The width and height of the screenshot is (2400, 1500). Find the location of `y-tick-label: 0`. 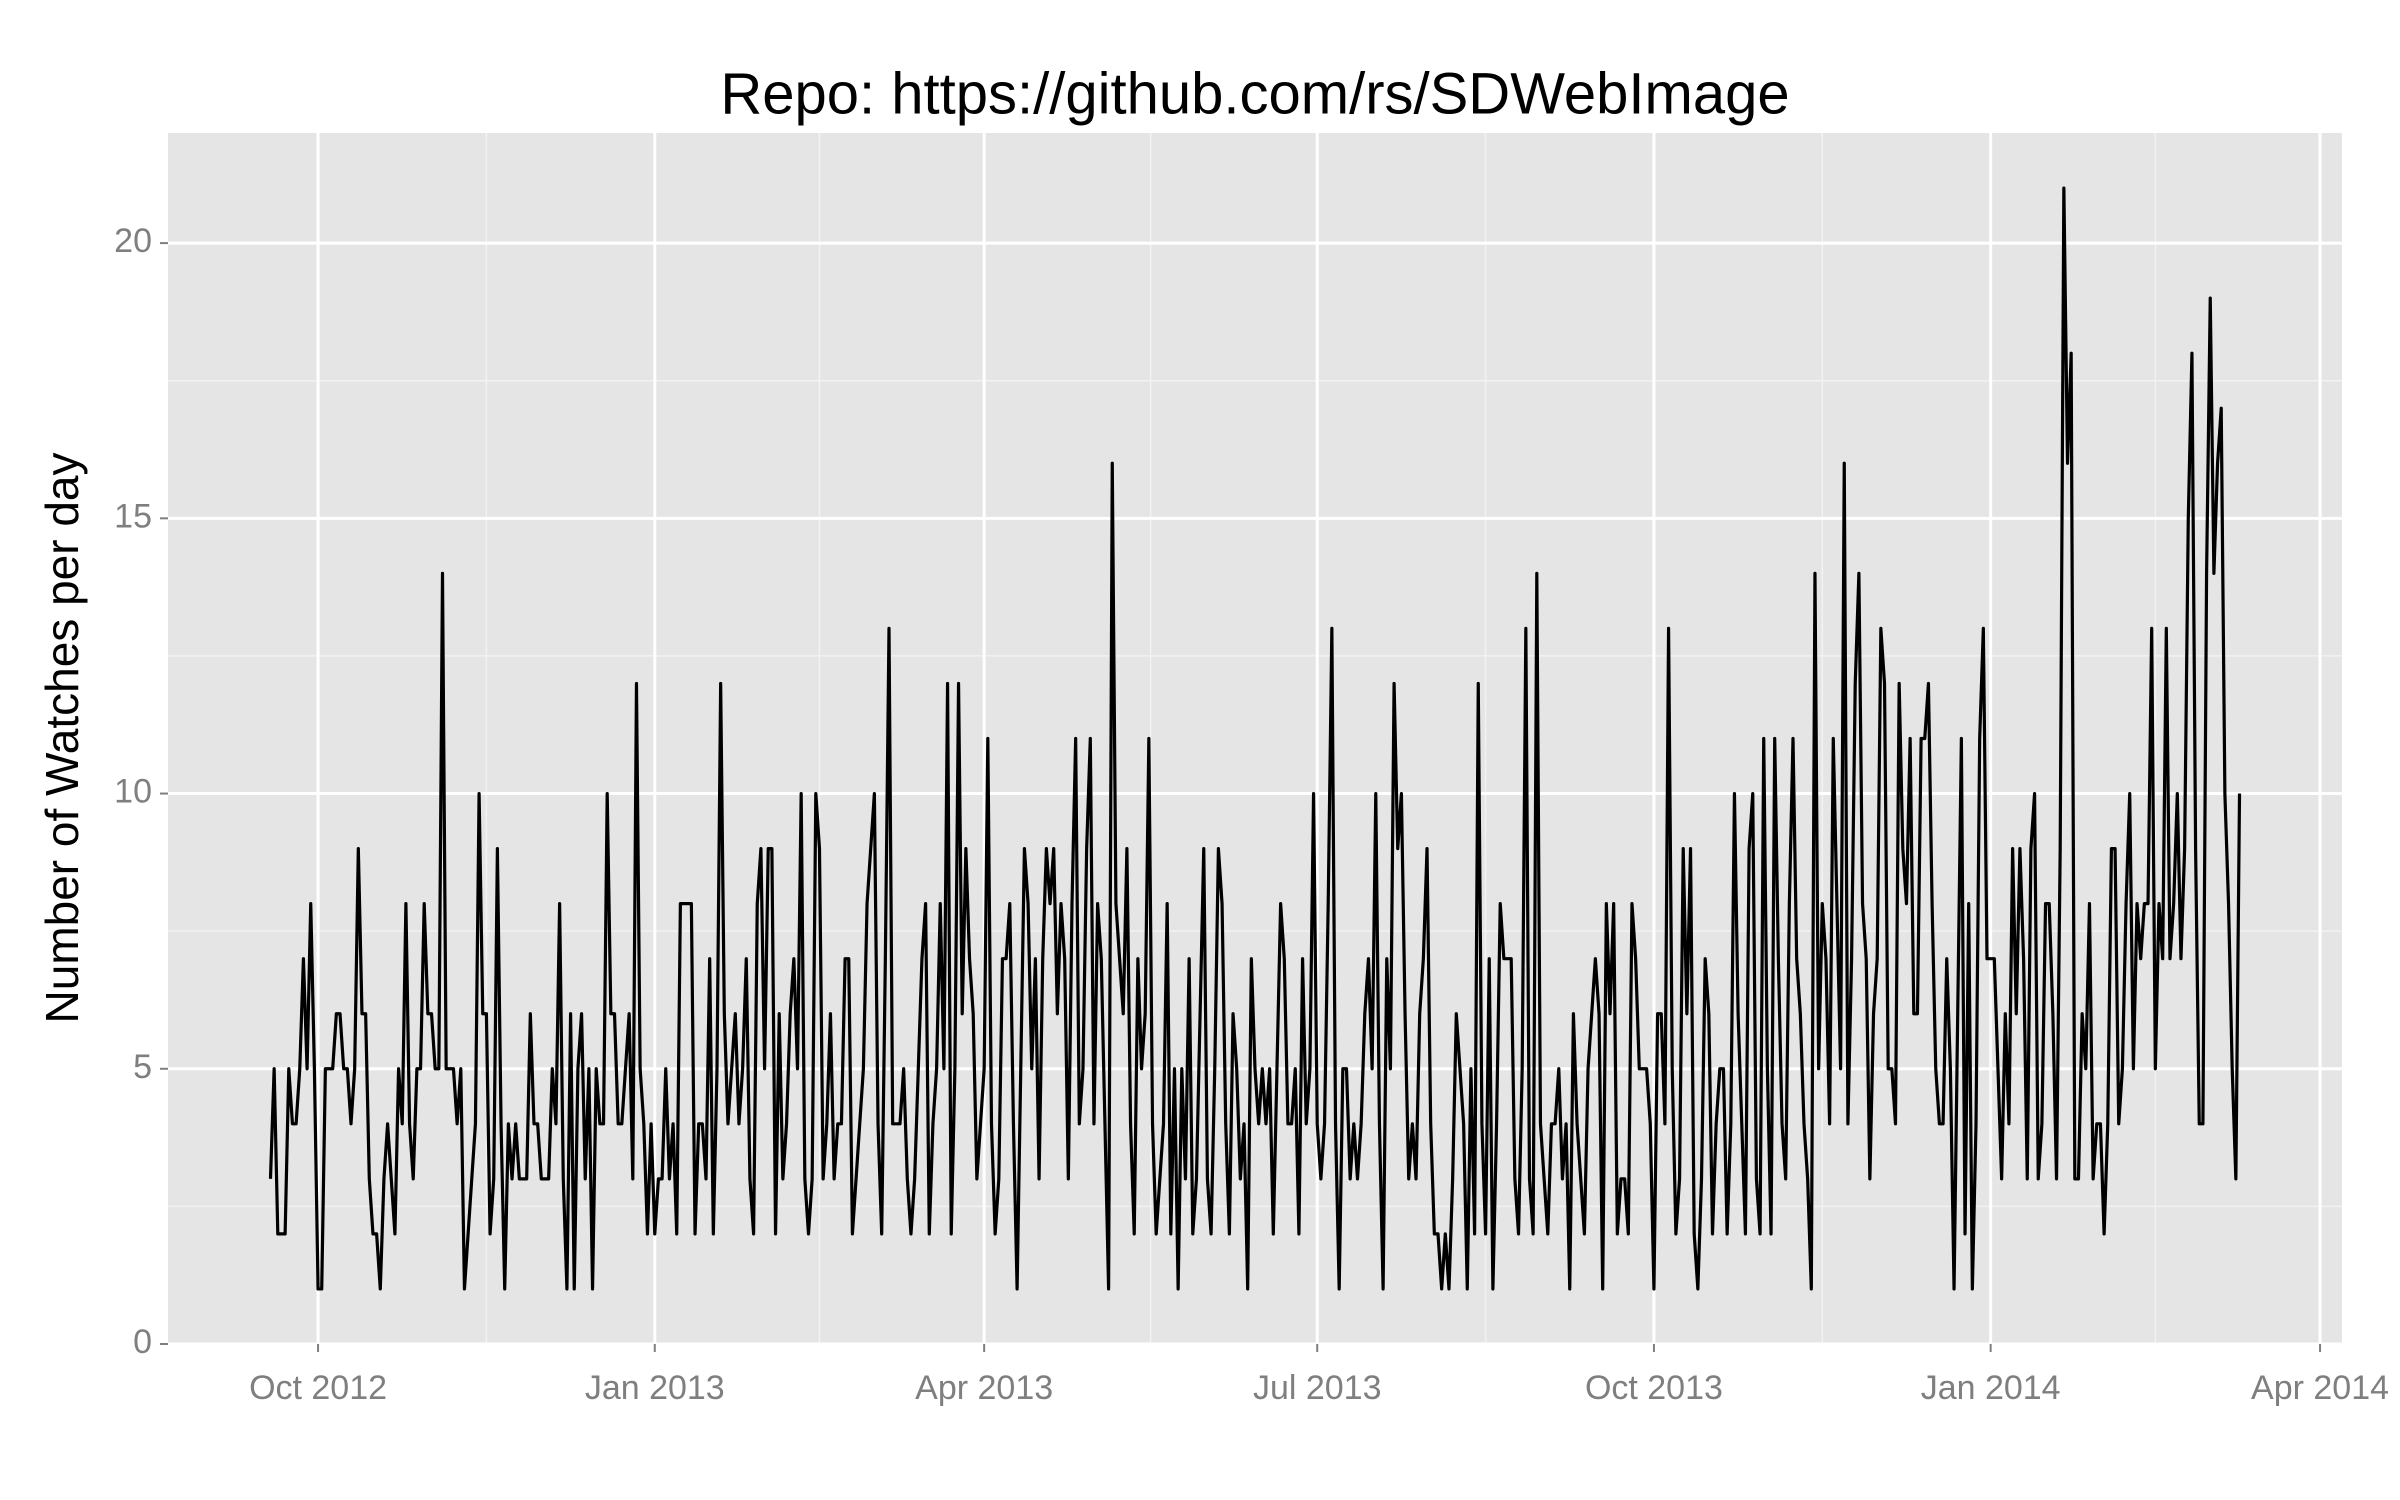

y-tick-label: 0 is located at coordinates (142, 1342).